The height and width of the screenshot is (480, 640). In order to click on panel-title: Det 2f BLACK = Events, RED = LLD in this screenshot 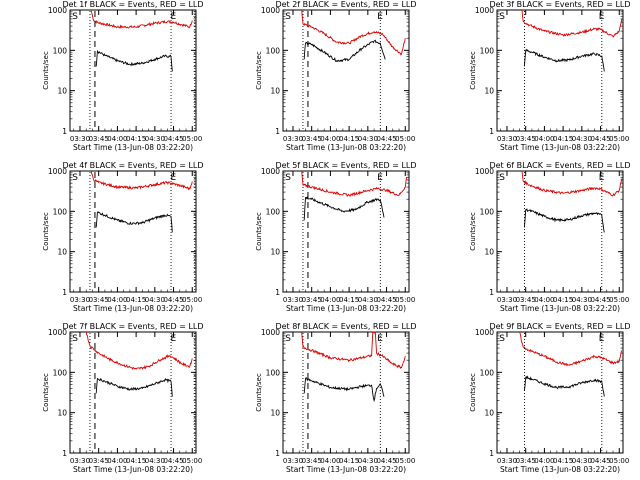, I will do `click(345, 4)`.